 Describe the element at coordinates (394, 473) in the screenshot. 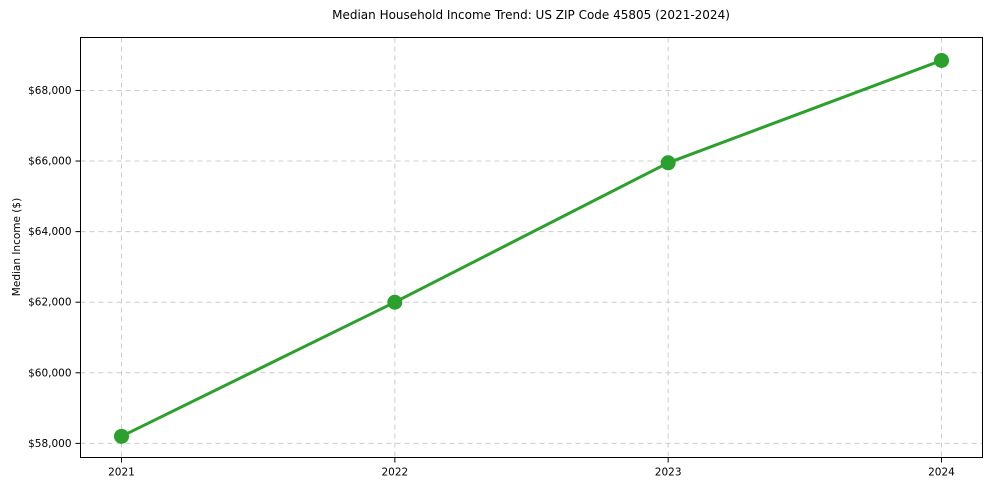

I see `x-tick-label: 2022` at that location.